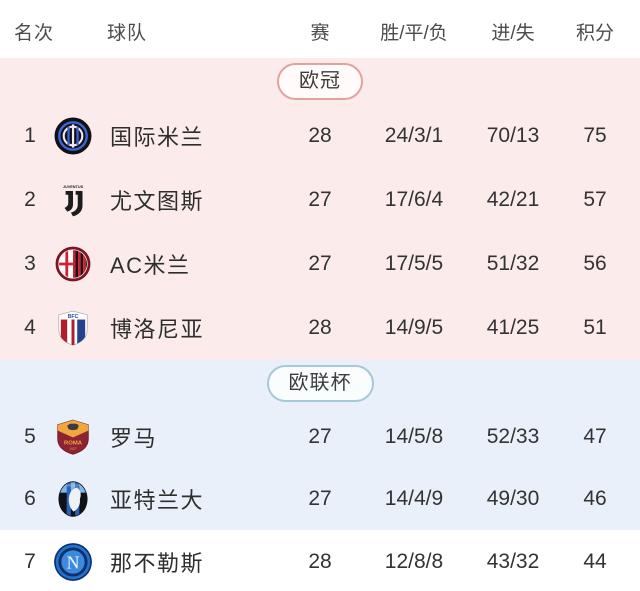  I want to click on points-value: 75, so click(595, 135).